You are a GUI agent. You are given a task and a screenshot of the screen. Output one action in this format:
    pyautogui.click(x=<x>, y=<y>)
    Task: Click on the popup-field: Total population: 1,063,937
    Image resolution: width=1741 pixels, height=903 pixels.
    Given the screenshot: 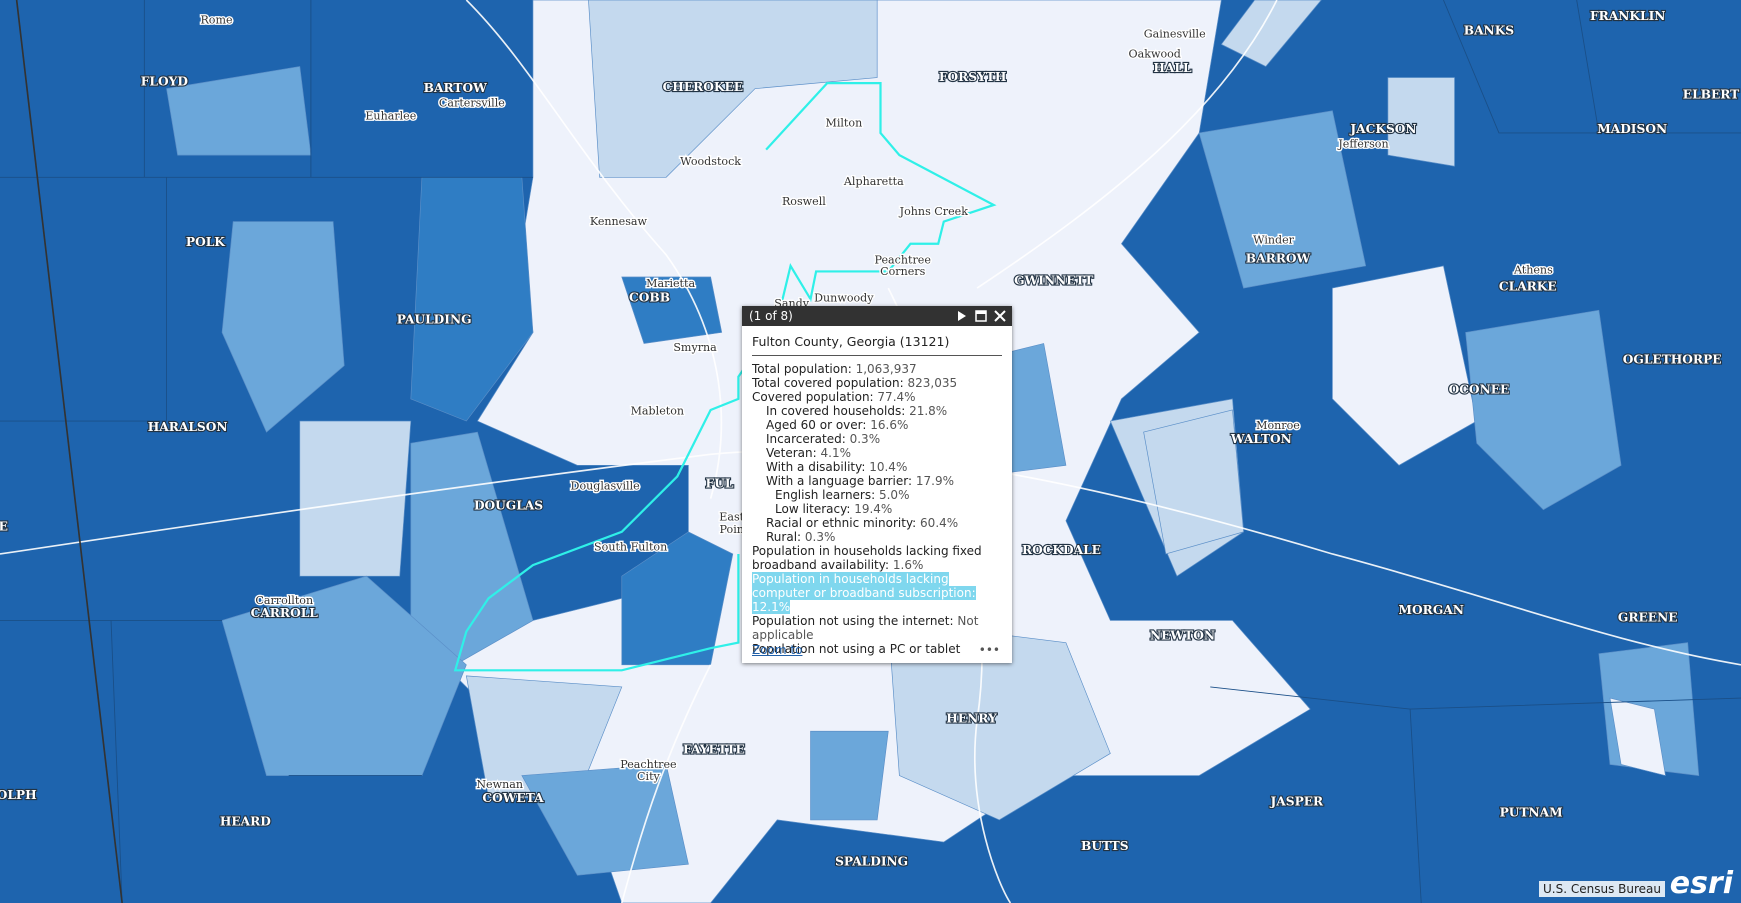 What is the action you would take?
    pyautogui.click(x=877, y=369)
    